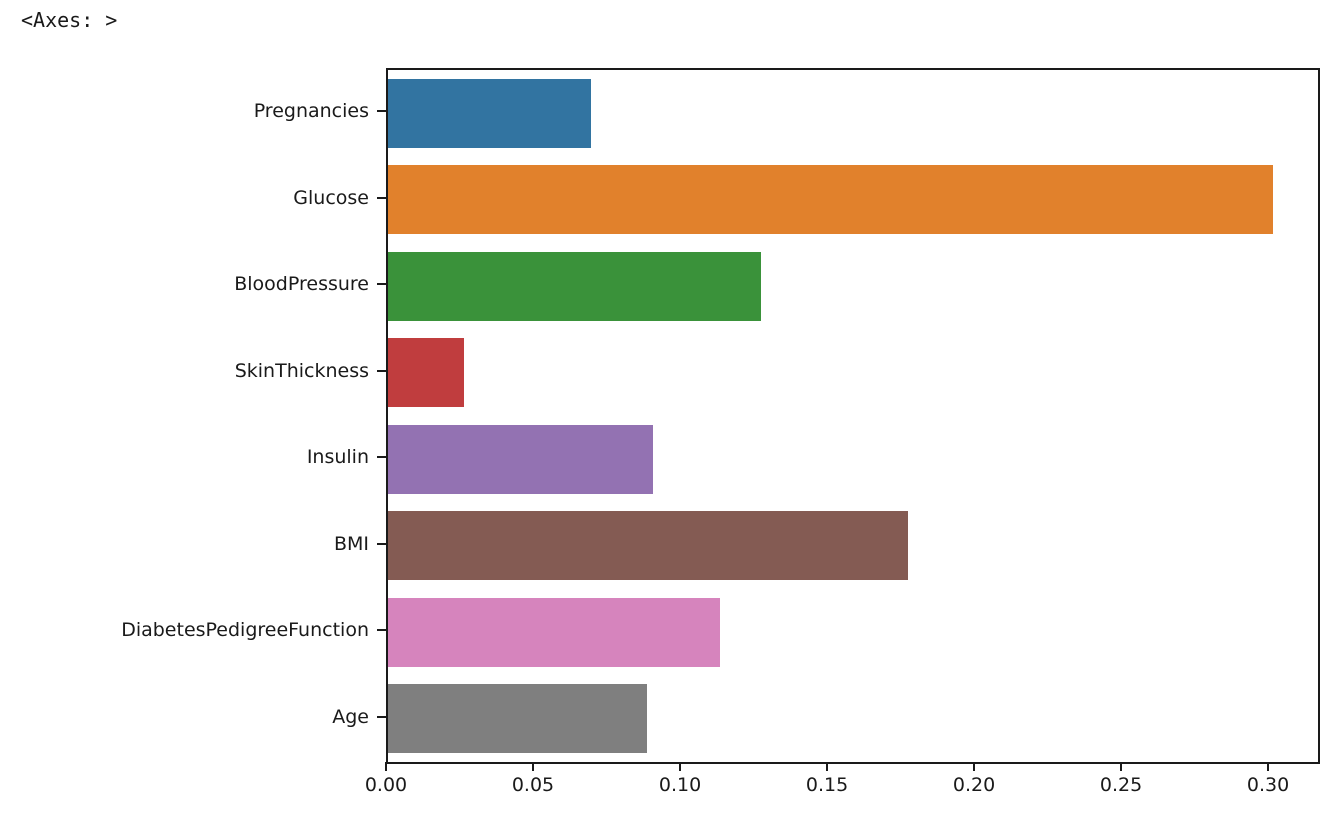  I want to click on bar-BloodPressure, so click(575, 286).